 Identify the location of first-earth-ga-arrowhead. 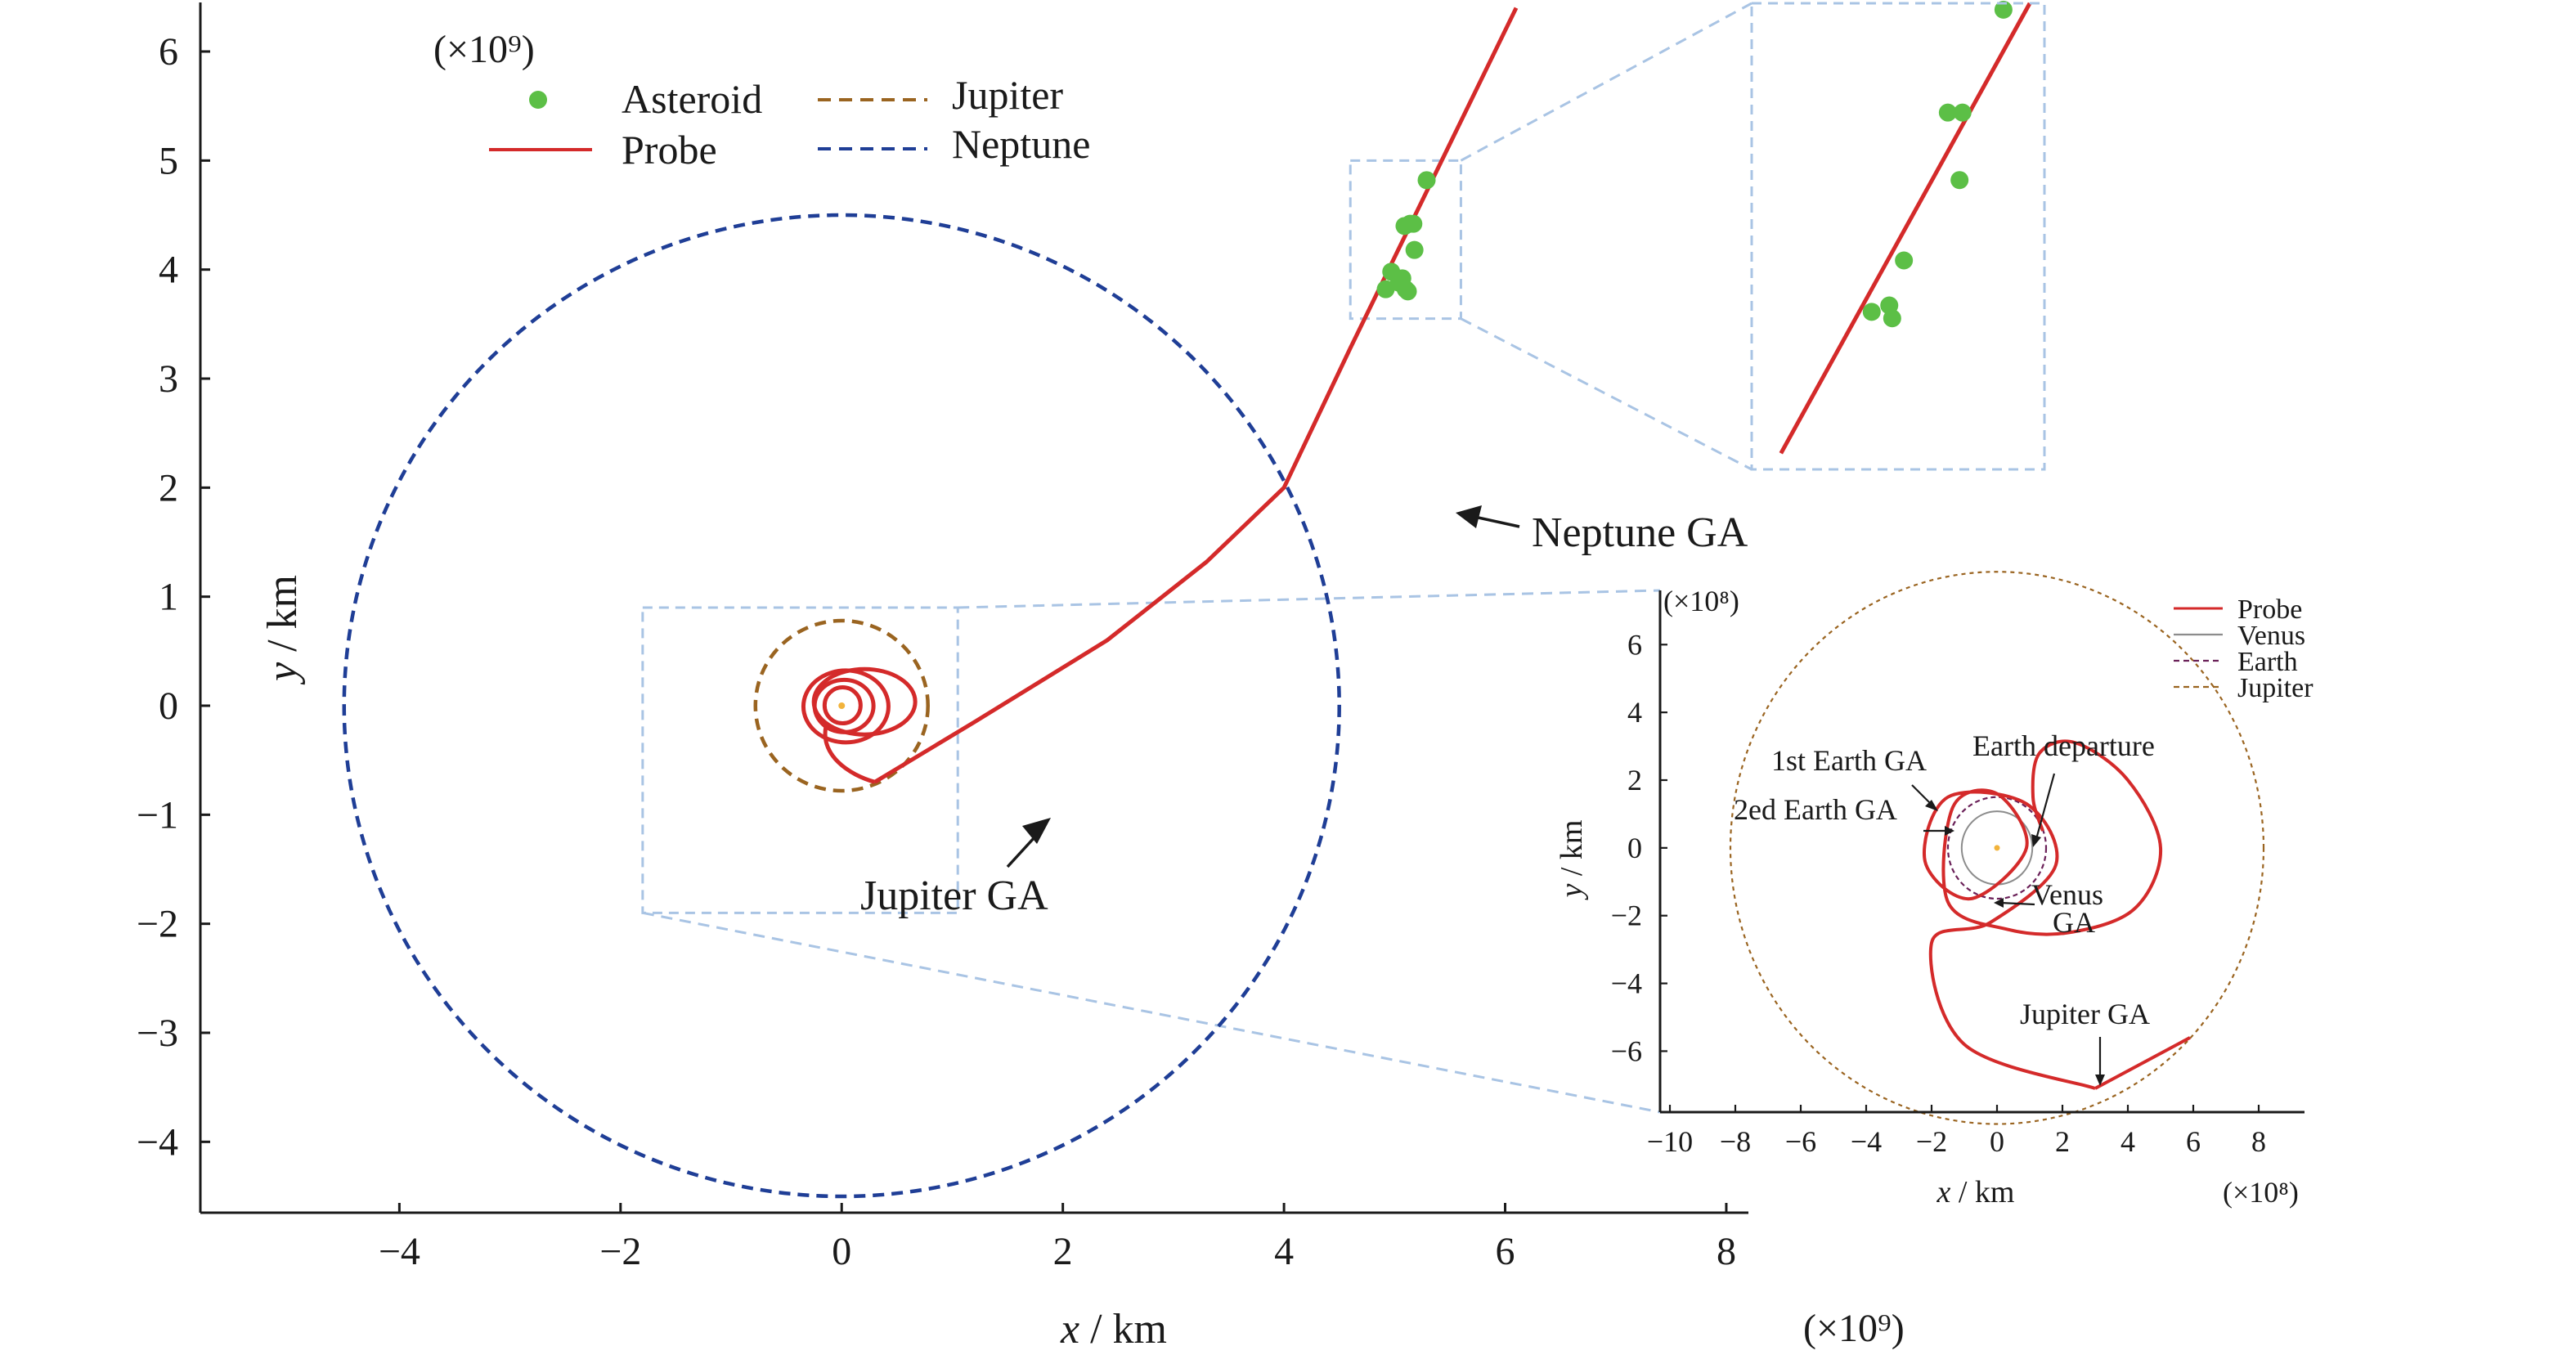
(1931, 806).